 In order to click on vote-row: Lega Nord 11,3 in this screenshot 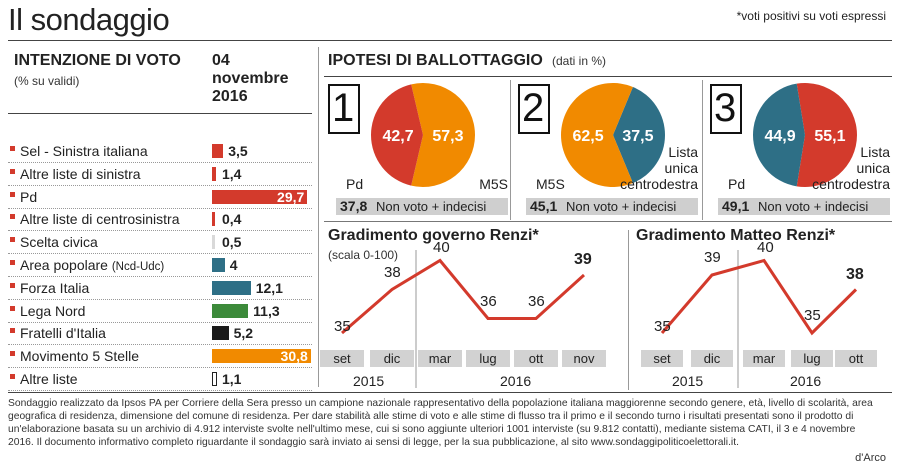, I will do `click(160, 311)`.